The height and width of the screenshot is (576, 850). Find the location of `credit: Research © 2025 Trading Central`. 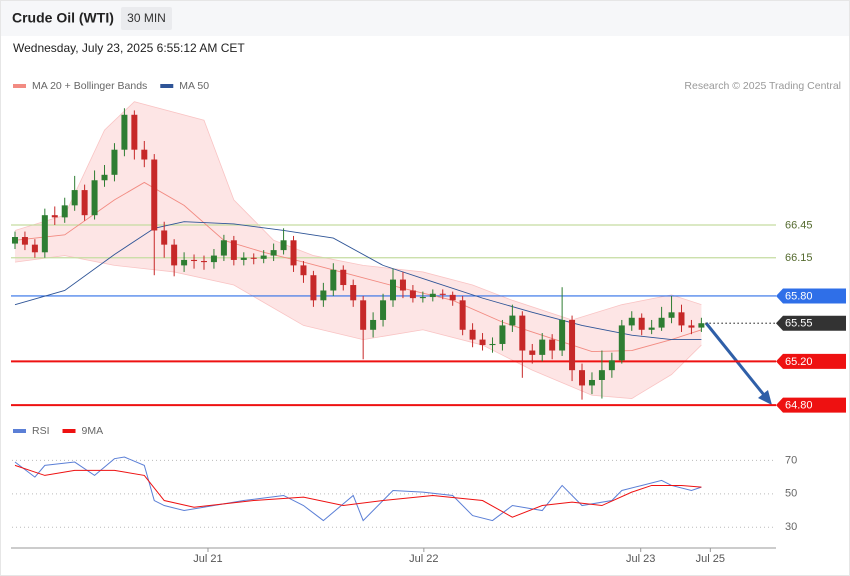

credit: Research © 2025 Trading Central is located at coordinates (762, 86).